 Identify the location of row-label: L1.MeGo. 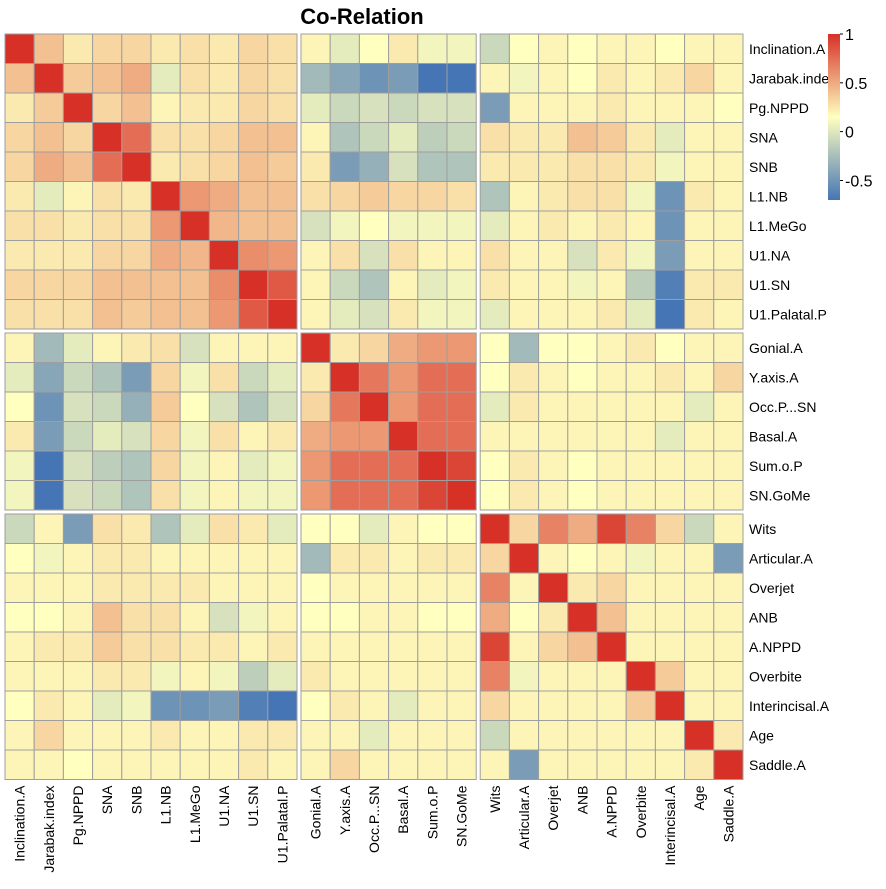
(778, 226).